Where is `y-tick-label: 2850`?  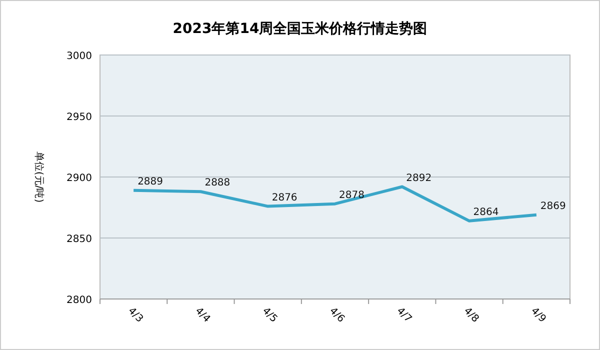
y-tick-label: 2850 is located at coordinates (79, 239).